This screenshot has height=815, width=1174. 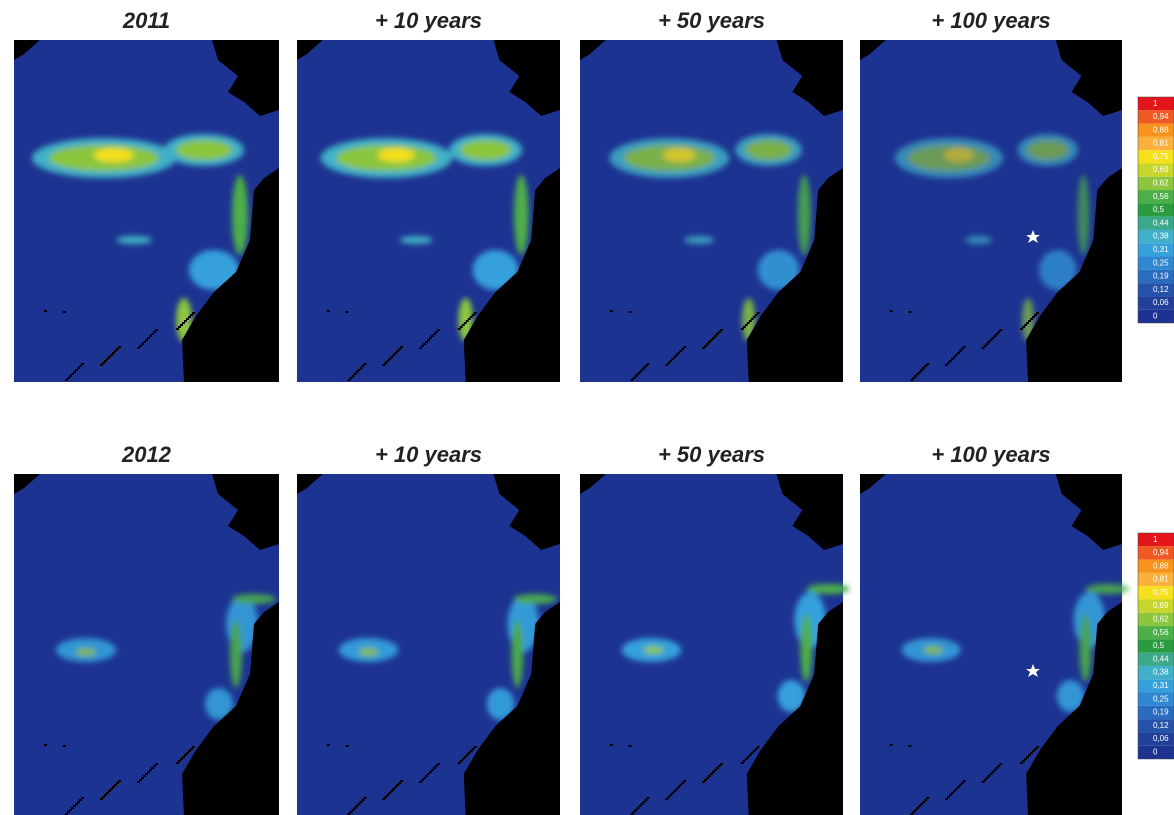 What do you see at coordinates (1161, 116) in the screenshot?
I see `legend-label: 0,94` at bounding box center [1161, 116].